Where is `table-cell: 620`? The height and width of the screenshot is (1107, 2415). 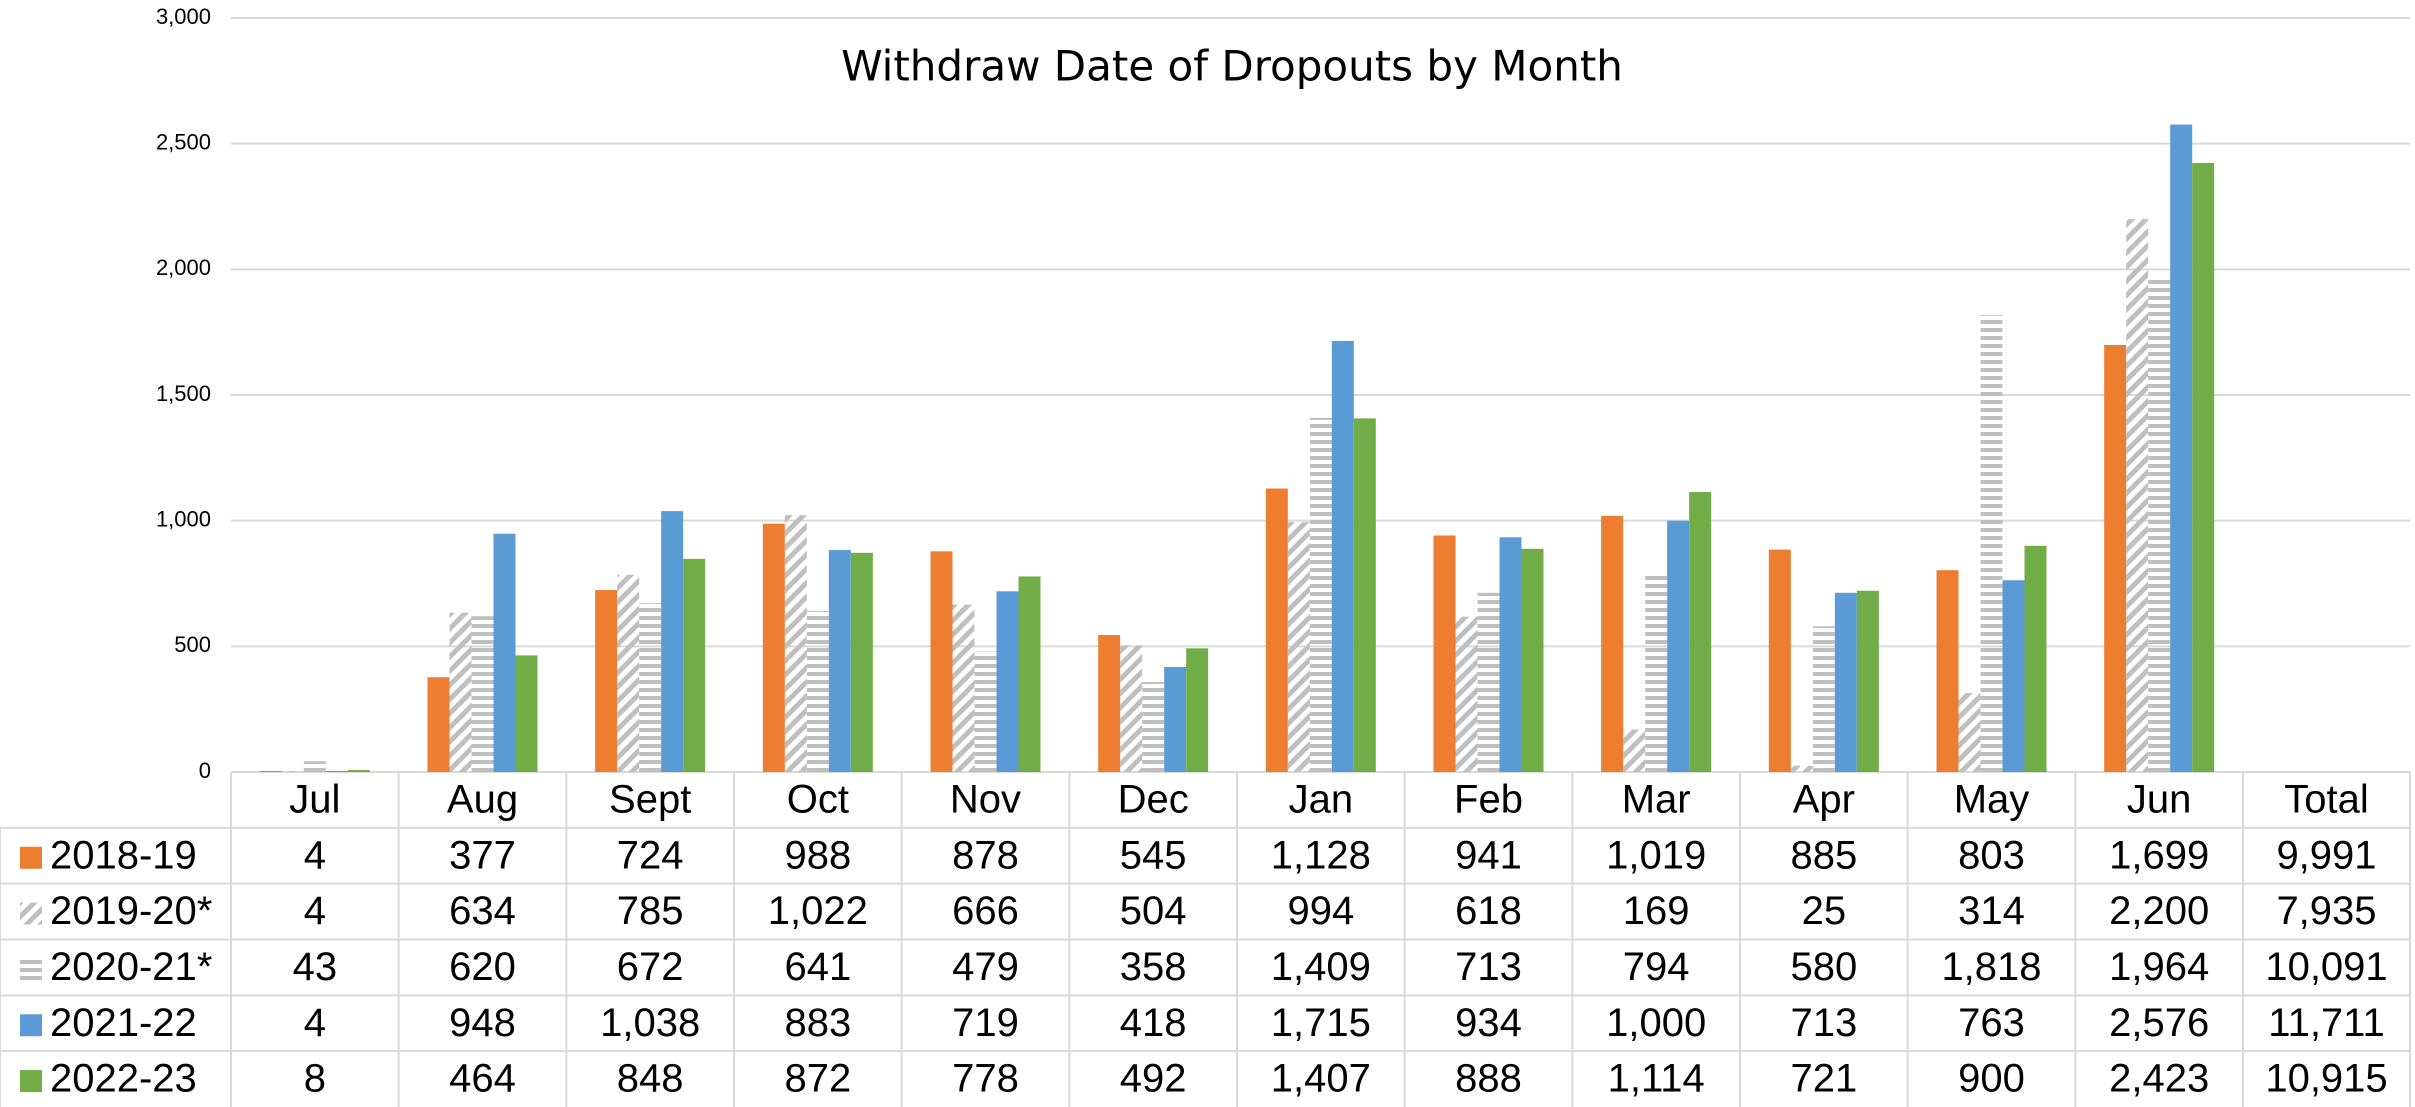
table-cell: 620 is located at coordinates (482, 967).